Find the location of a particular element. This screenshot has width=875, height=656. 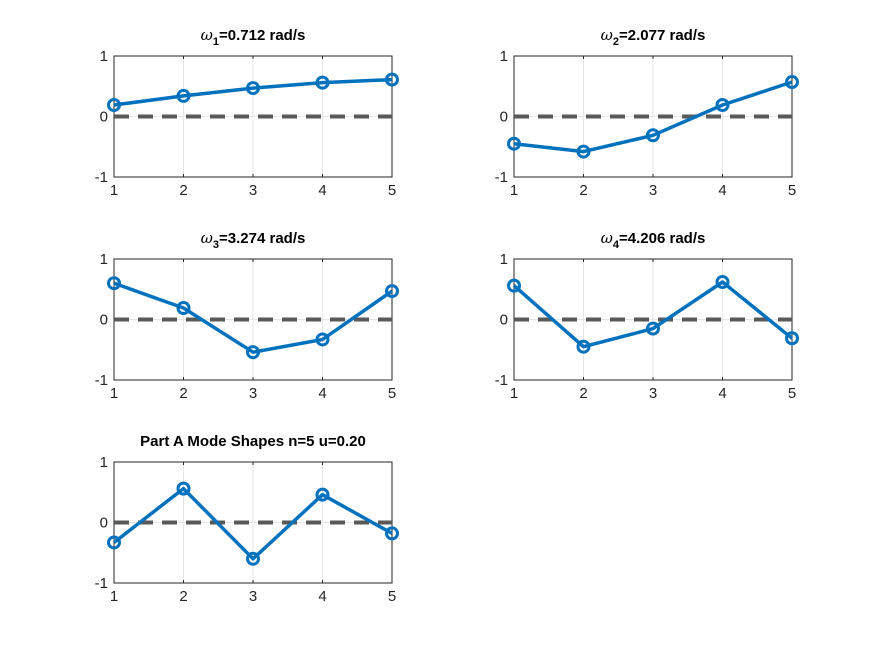

title-text: Part A Mode Shapes n=5 u=0.20 is located at coordinates (253, 441).